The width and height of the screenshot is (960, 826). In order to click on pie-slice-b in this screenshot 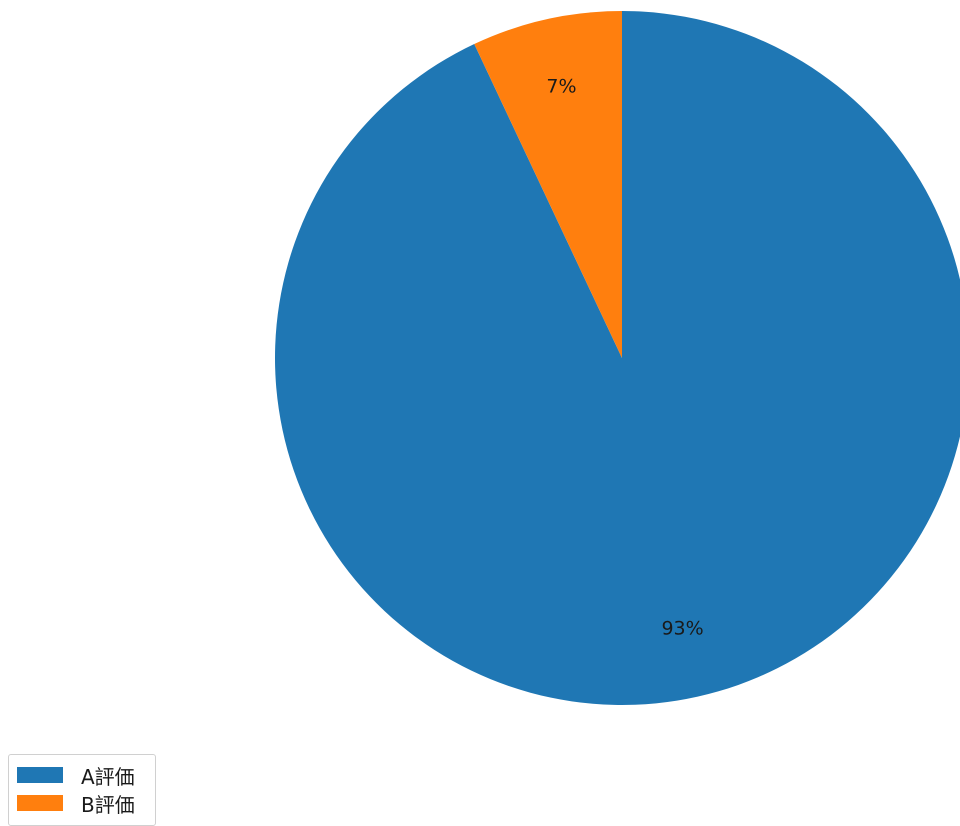, I will do `click(548, 184)`.